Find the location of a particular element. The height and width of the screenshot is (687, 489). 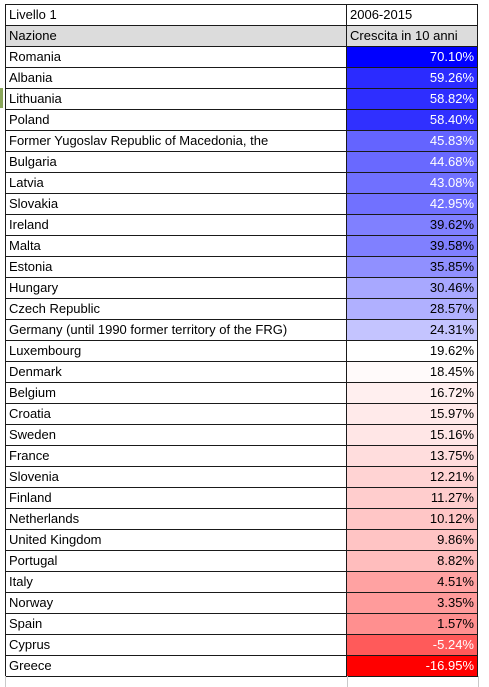

country-cell: Bulgaria is located at coordinates (176, 162).